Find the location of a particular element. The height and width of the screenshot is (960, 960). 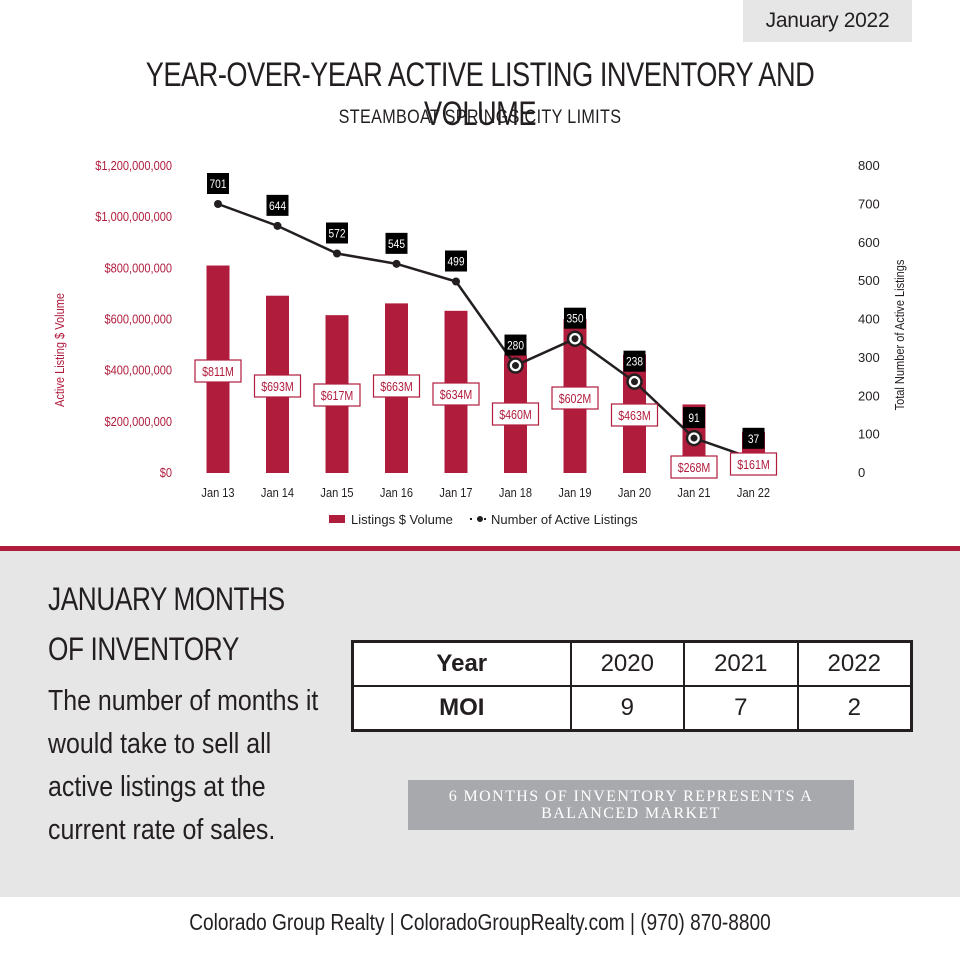

bar-value-label: $811M is located at coordinates (218, 371).